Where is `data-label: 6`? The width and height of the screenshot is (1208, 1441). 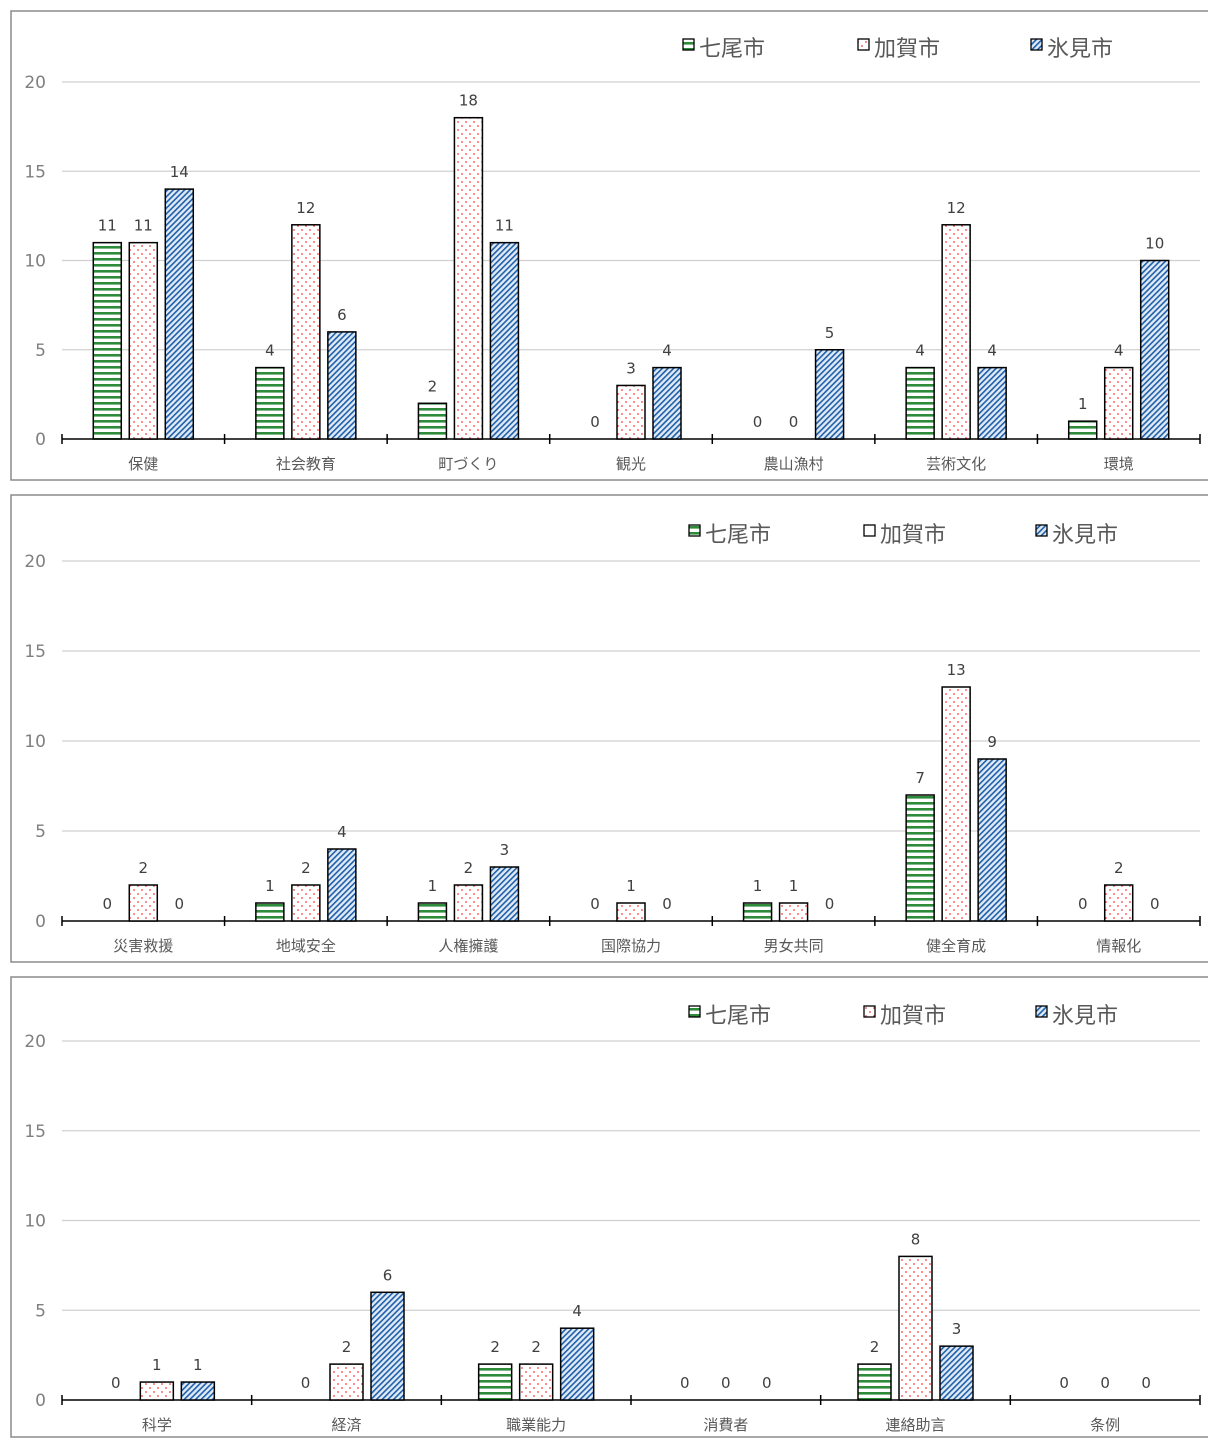
data-label: 6 is located at coordinates (342, 315).